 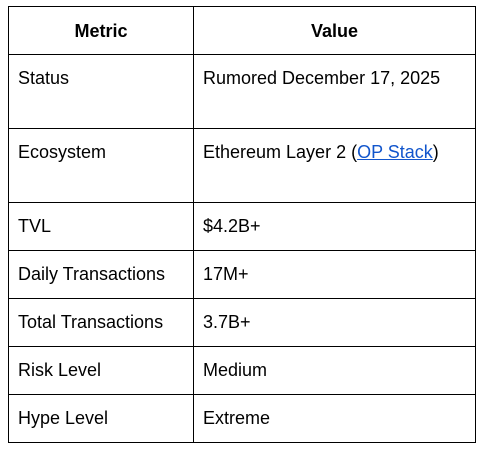 I want to click on metric-cell: Risk Level, so click(x=101, y=370).